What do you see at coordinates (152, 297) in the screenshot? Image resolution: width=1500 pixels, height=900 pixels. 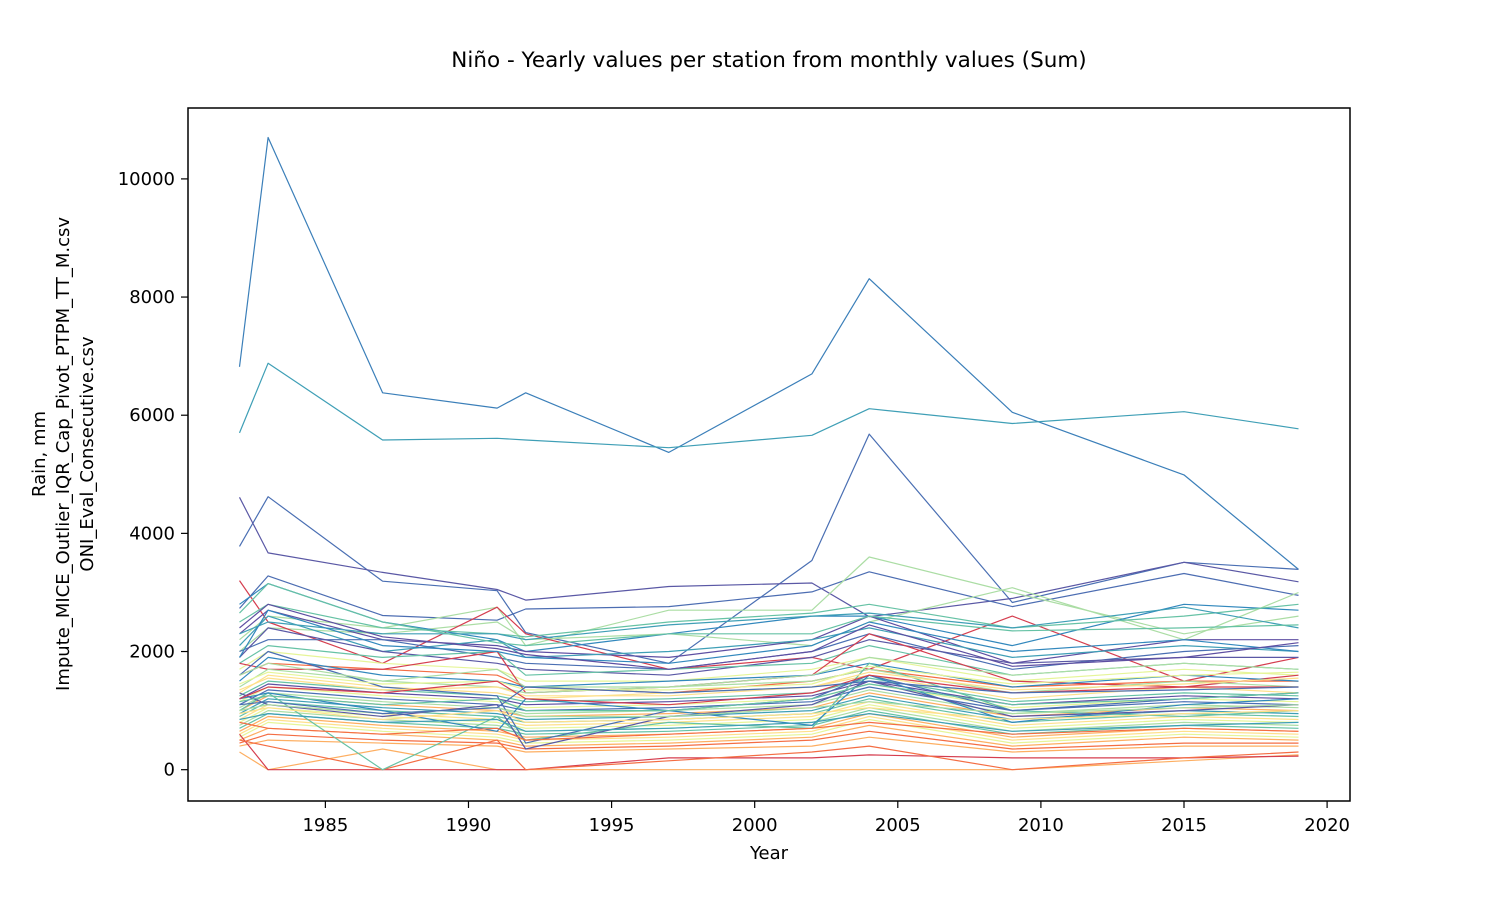 I see `y-tick-label: 8000` at bounding box center [152, 297].